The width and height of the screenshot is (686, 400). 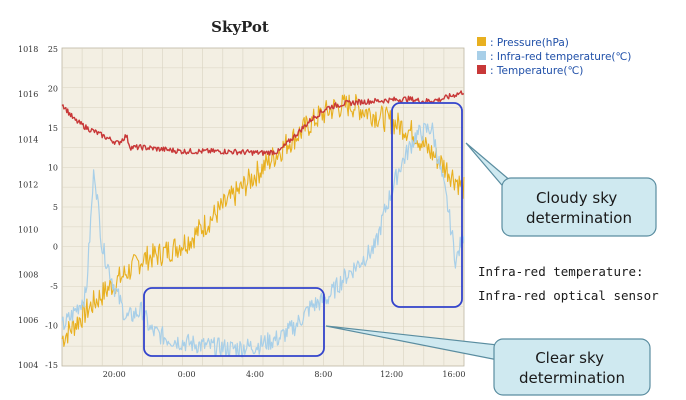 I want to click on left-axis-tick-label: 1008, so click(x=28, y=275).